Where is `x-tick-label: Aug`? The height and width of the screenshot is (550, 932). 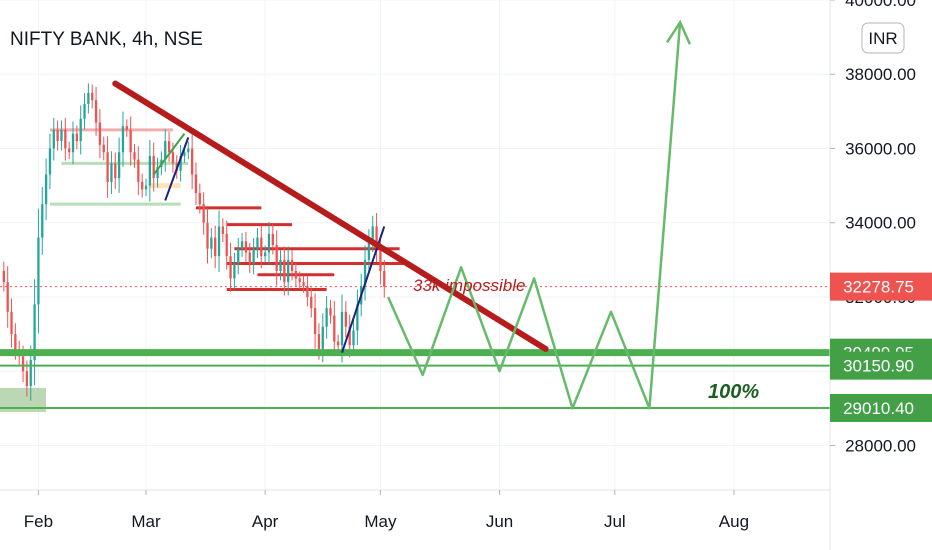 x-tick-label: Aug is located at coordinates (734, 521).